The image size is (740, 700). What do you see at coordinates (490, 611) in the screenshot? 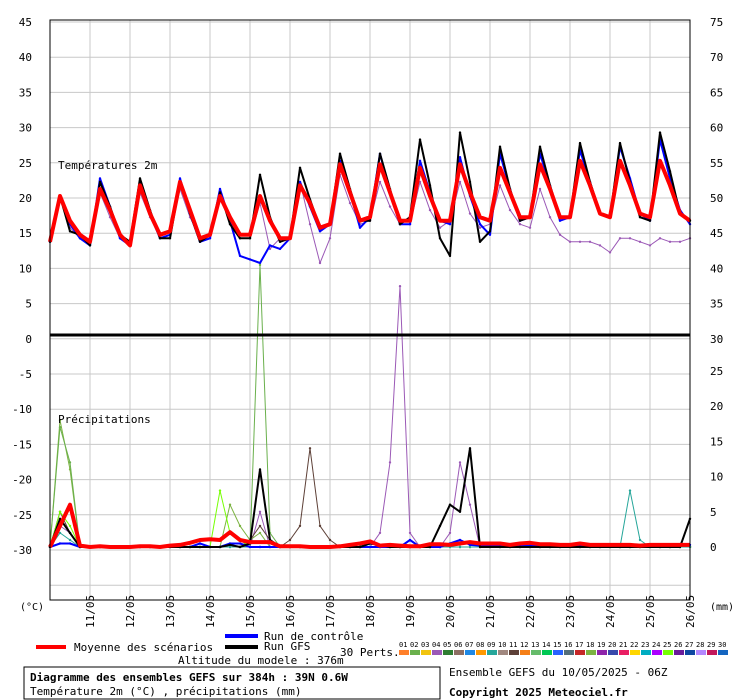
I see `date-tick-label: 21/05` at bounding box center [490, 611].